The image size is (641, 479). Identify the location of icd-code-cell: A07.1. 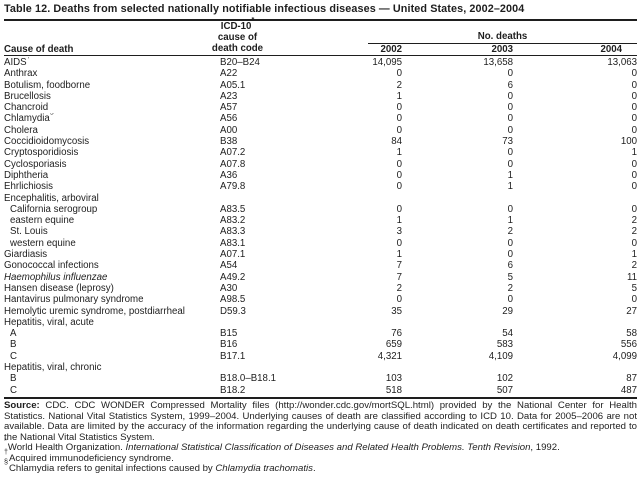
(233, 255).